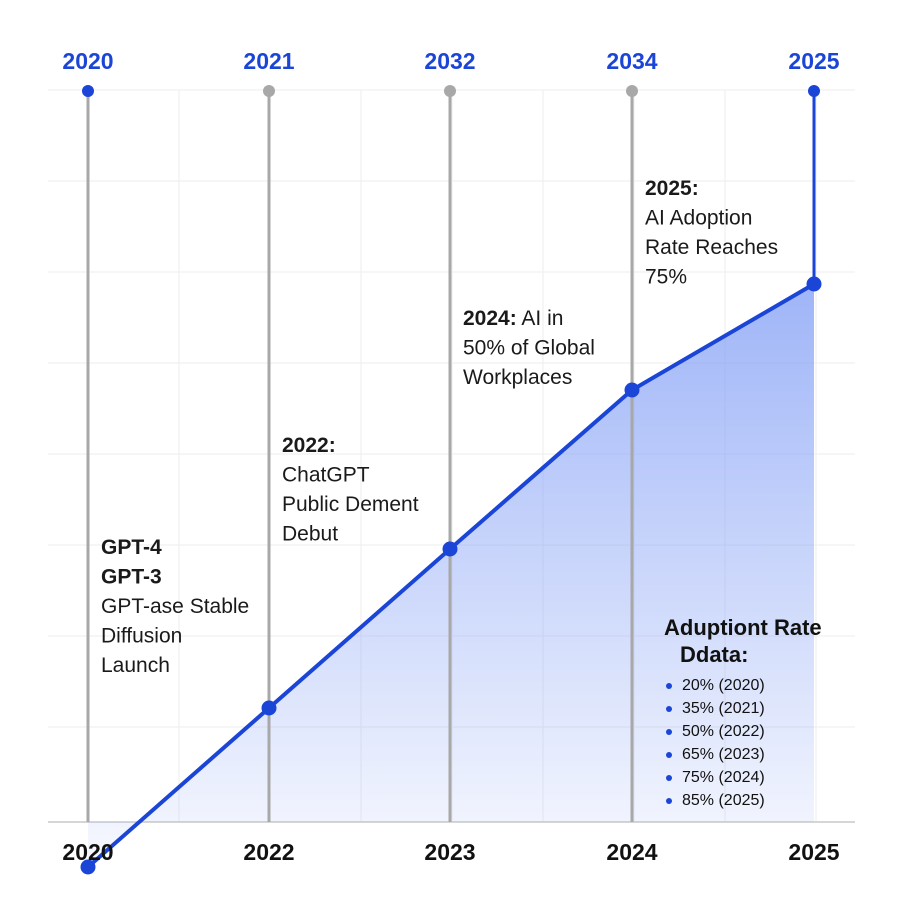 Image resolution: width=902 pixels, height=902 pixels. Describe the element at coordinates (743, 627) in the screenshot. I see `legend-title-line1: Aduptiont Rate` at that location.